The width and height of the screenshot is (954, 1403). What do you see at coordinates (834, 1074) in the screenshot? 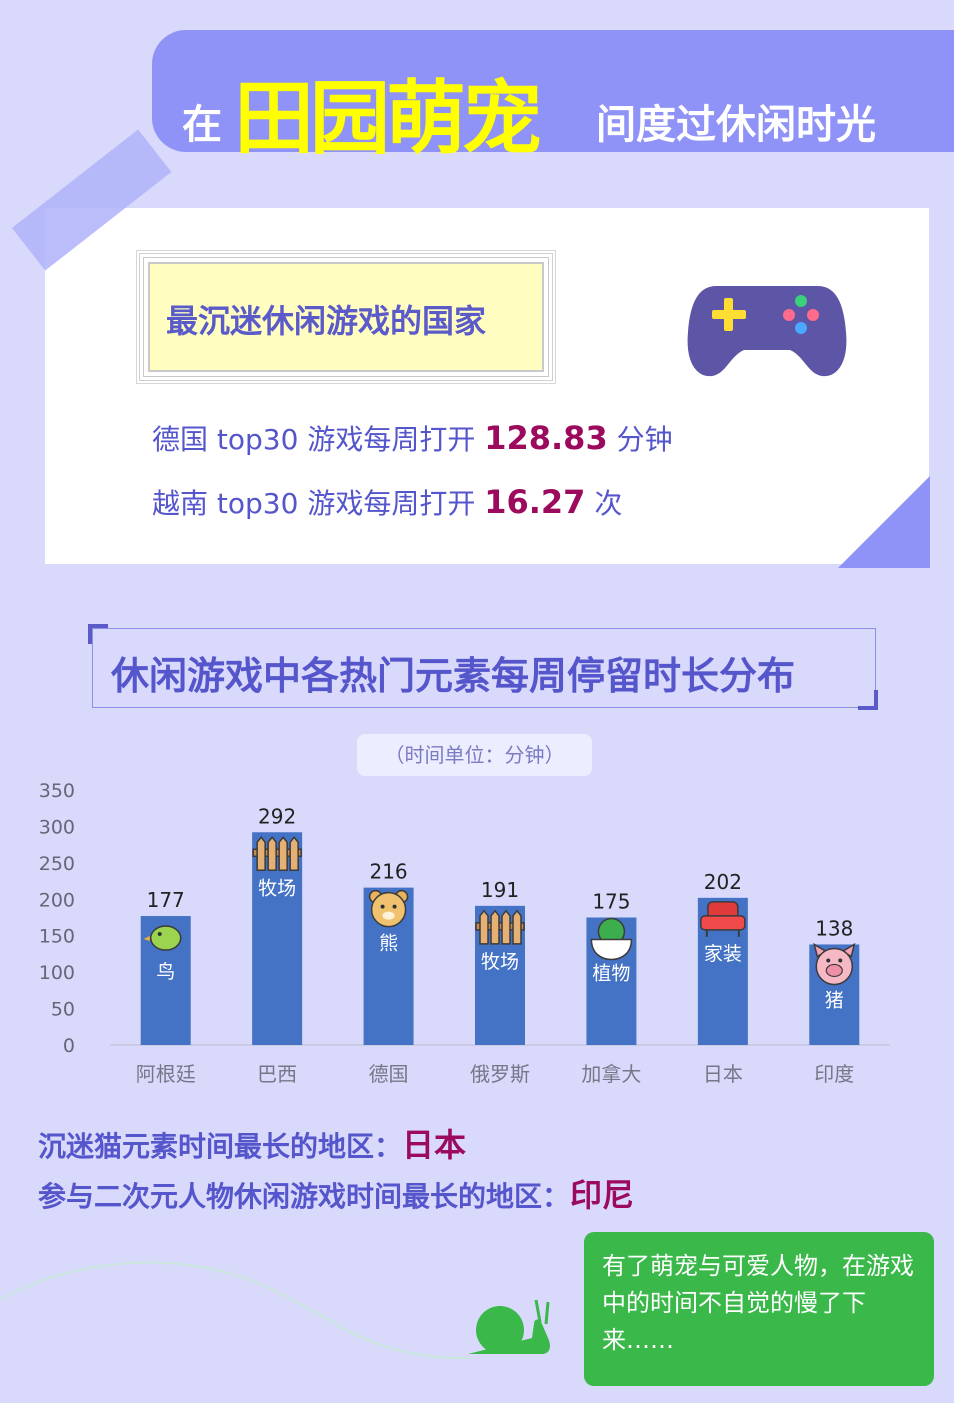
I see `x-category-label: 印度` at bounding box center [834, 1074].